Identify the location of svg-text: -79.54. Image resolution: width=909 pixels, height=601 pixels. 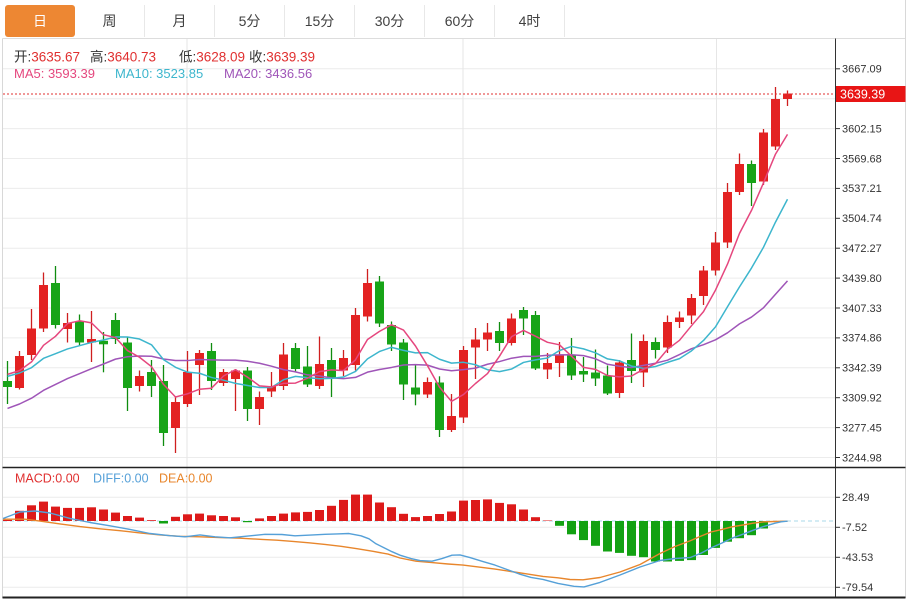
(857, 588).